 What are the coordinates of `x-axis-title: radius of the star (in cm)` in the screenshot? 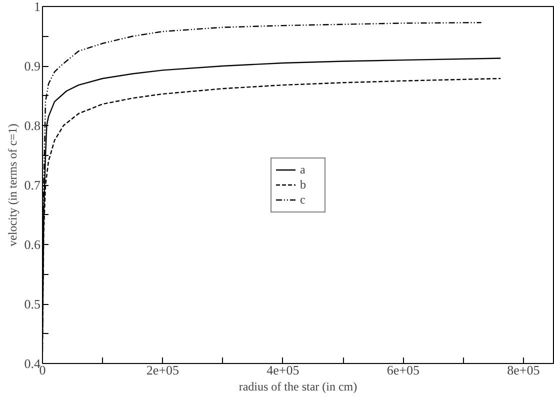 It's located at (298, 387).